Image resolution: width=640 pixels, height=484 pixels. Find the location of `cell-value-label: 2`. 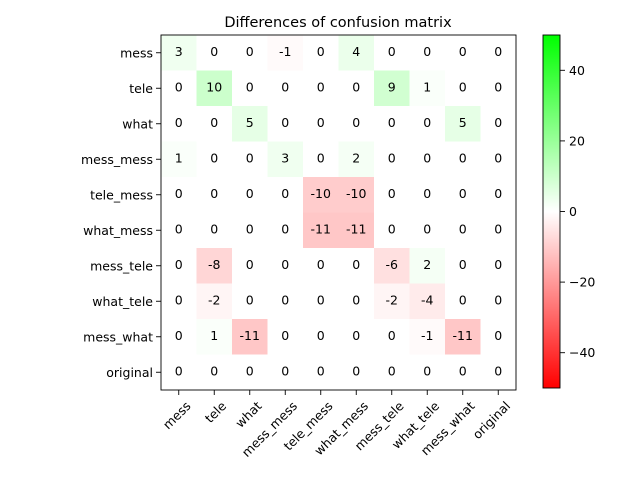

cell-value-label: 2 is located at coordinates (356, 157).